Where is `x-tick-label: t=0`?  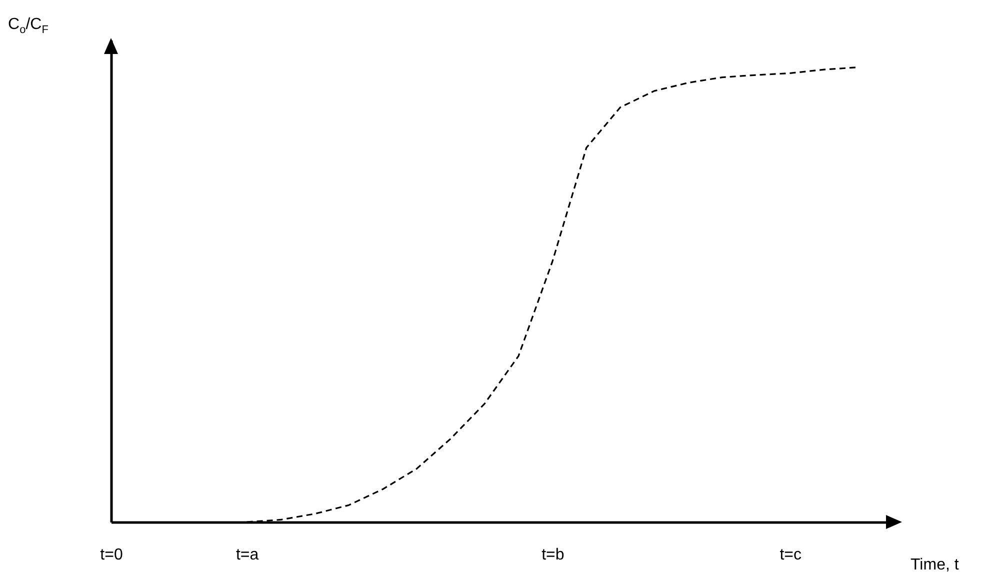 x-tick-label: t=0 is located at coordinates (111, 555).